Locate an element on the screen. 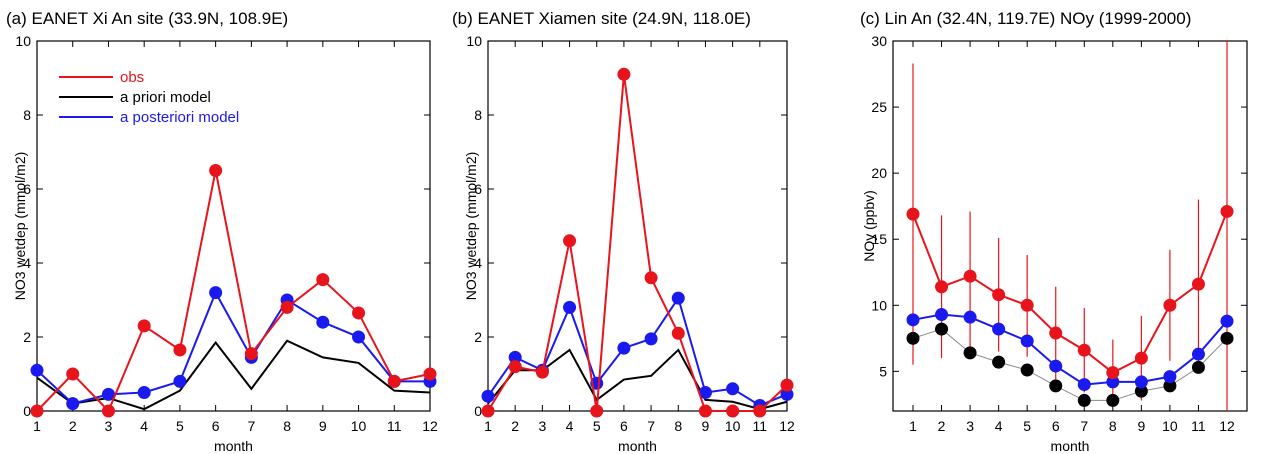 Image resolution: width=1271 pixels, height=454 pixels. panel-1-xtick-label: 8 is located at coordinates (678, 426).